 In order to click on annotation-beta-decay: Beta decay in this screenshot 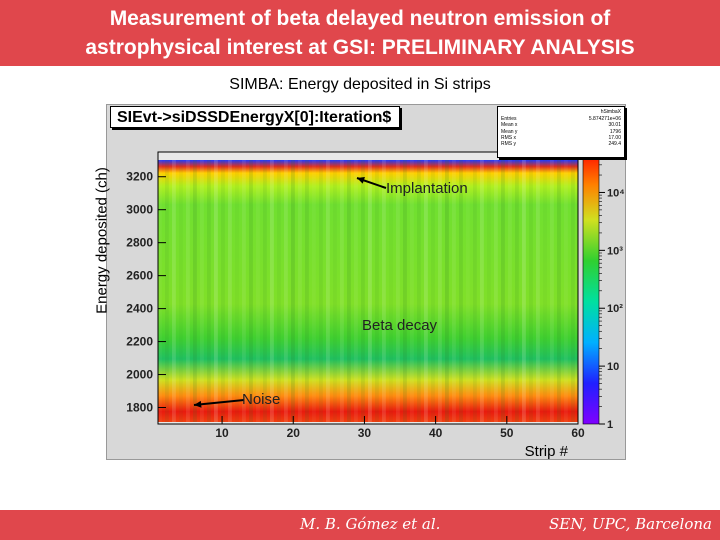, I will do `click(400, 325)`.